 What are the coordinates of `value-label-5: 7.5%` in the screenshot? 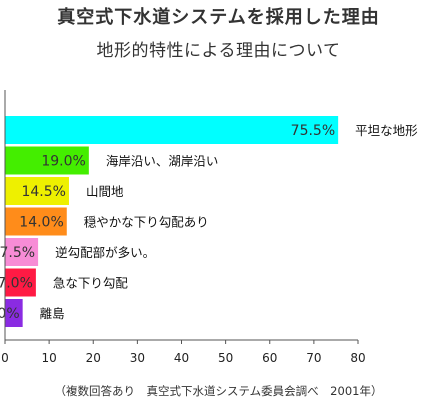 It's located at (17, 253).